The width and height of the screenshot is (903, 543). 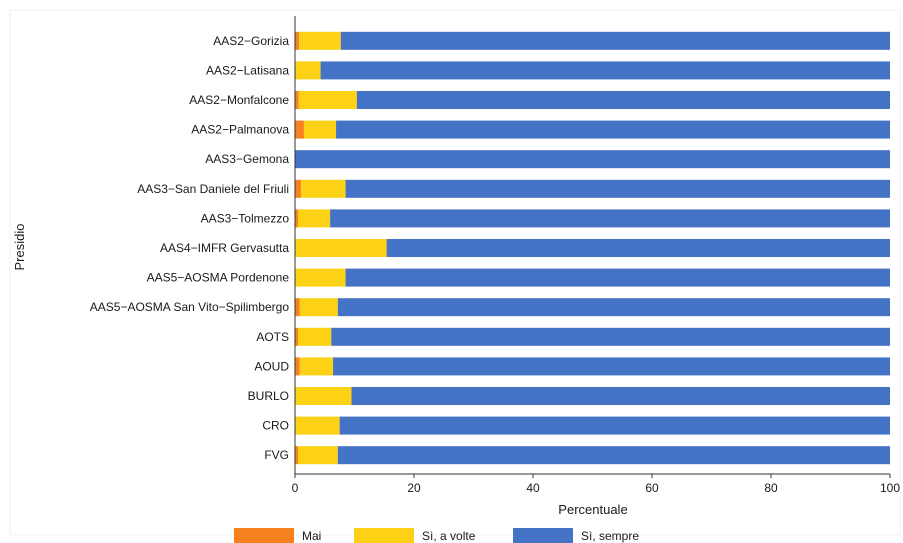 I want to click on x-tick-label: 40, so click(x=533, y=488).